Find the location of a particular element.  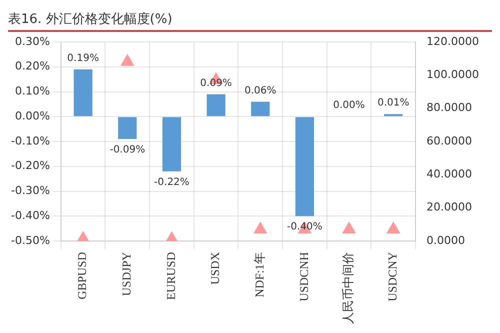

y-tick-label: 0.30% is located at coordinates (32, 41).